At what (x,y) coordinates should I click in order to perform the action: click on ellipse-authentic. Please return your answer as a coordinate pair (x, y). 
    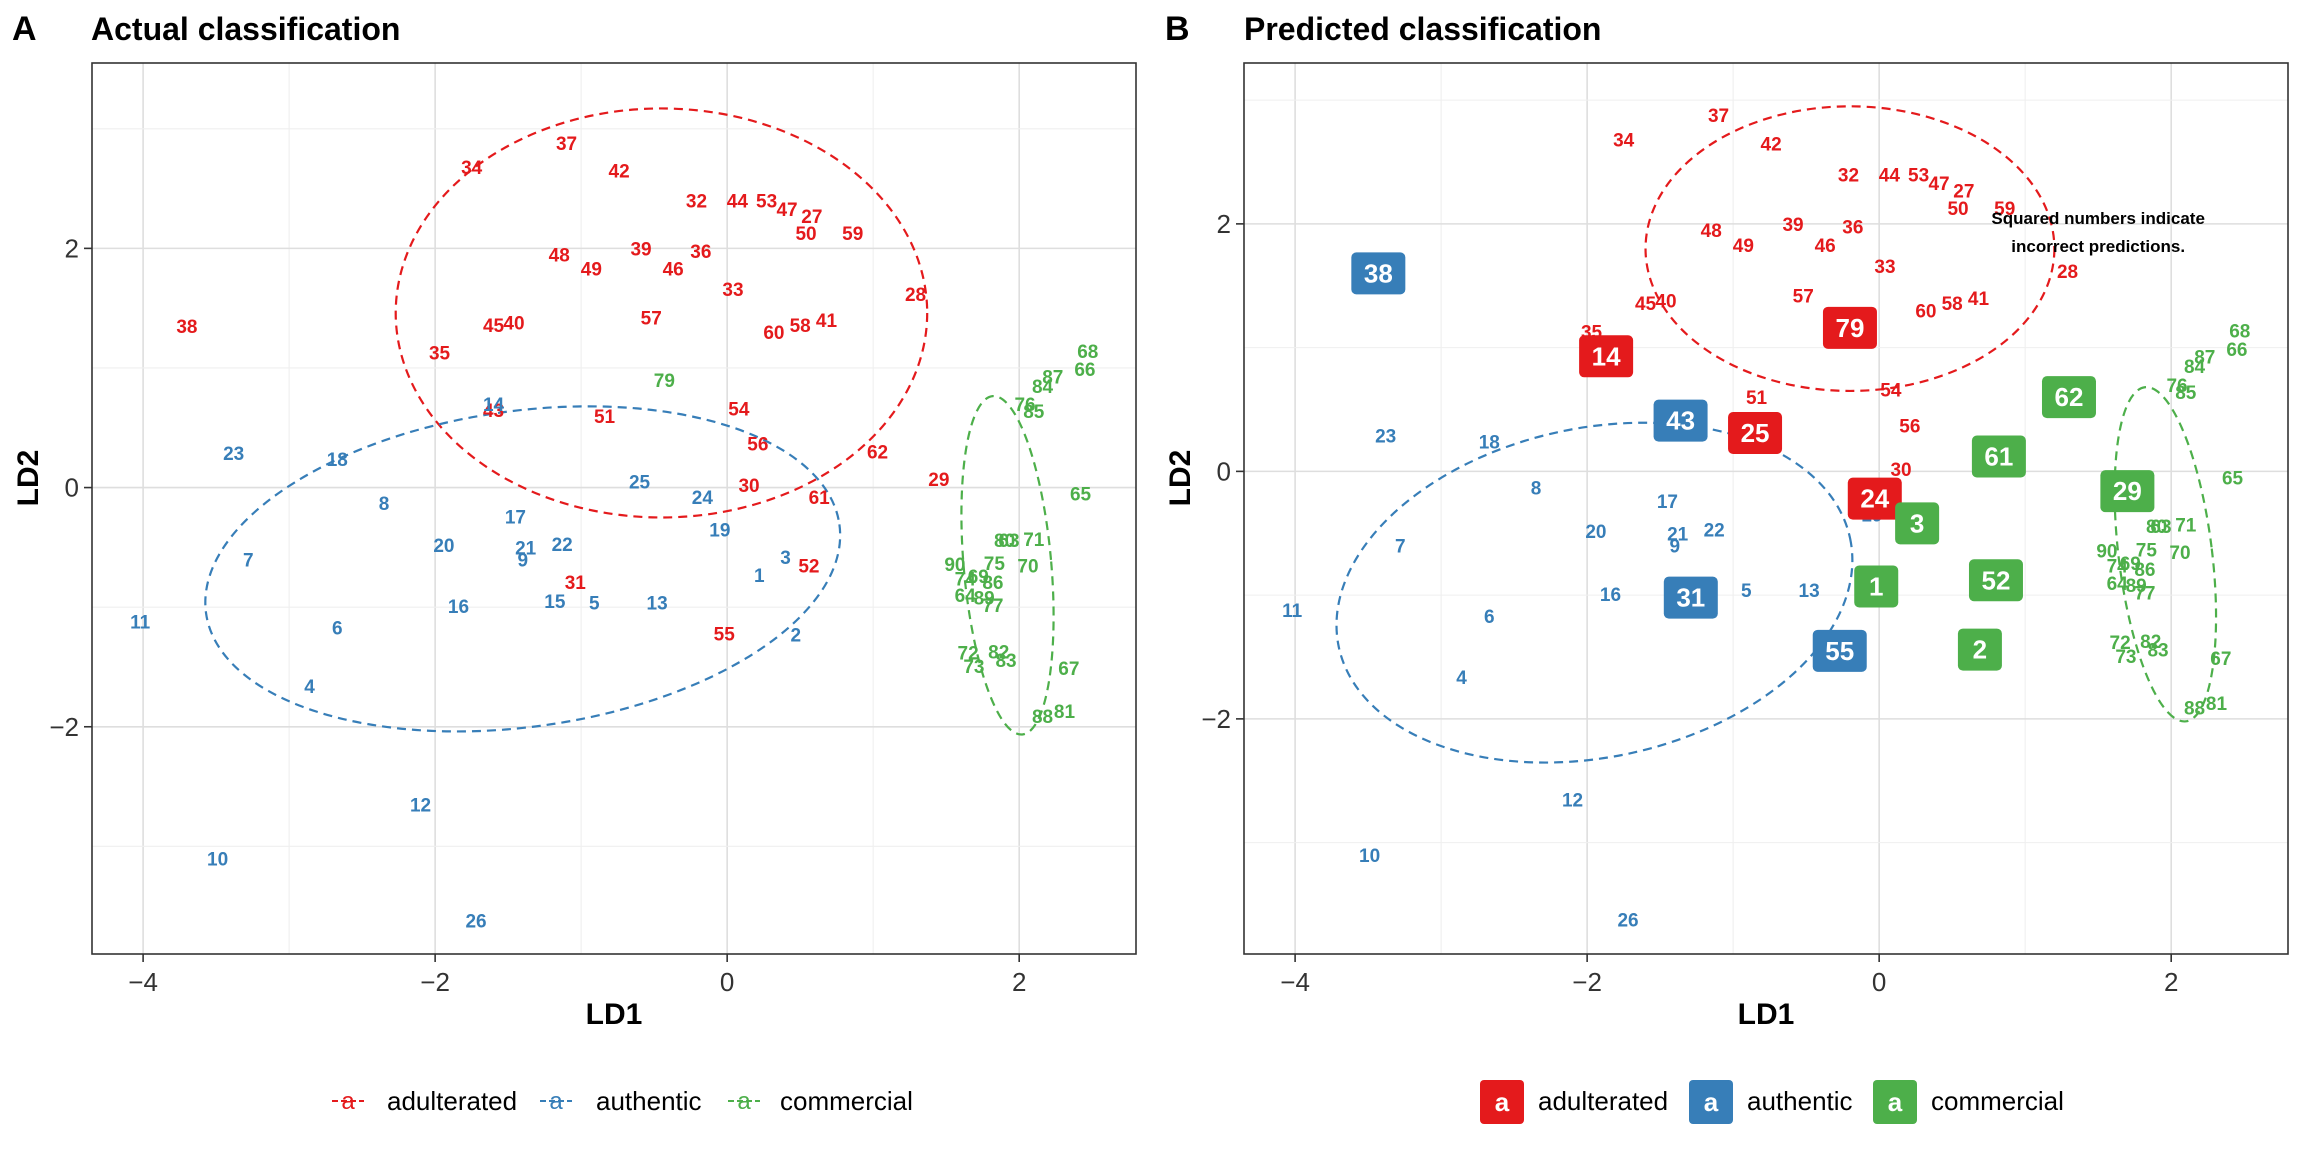
    Looking at the image, I should click on (523, 569).